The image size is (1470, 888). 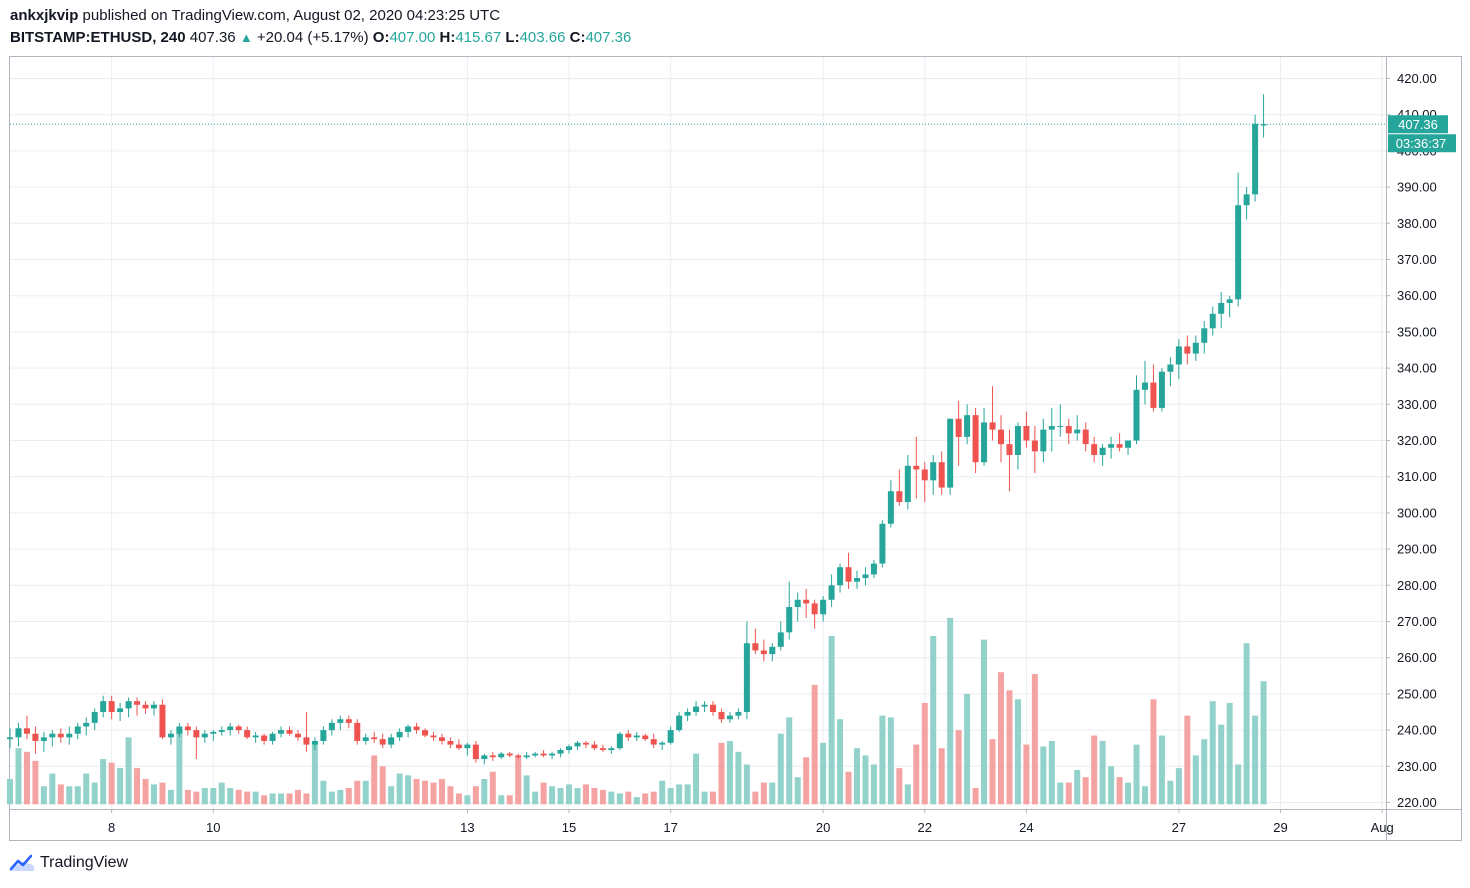 What do you see at coordinates (1026, 827) in the screenshot?
I see `x-tick-label: 24` at bounding box center [1026, 827].